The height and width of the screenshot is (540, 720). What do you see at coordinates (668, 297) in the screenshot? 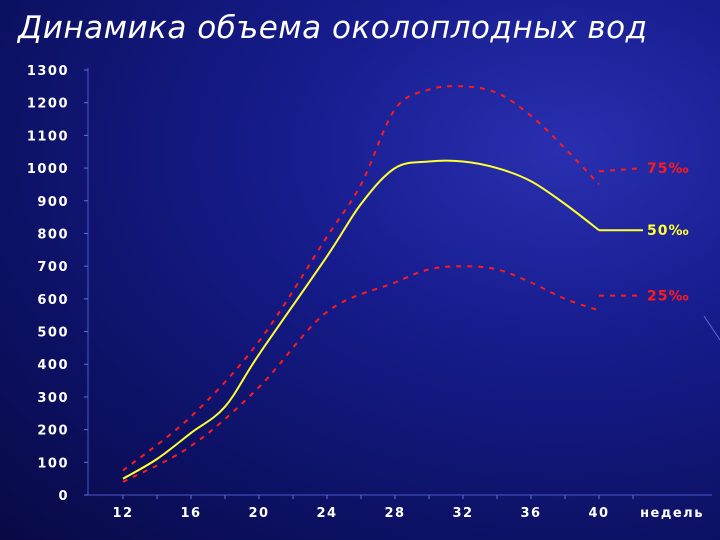
I see `series-label-2: 25‰` at bounding box center [668, 297].